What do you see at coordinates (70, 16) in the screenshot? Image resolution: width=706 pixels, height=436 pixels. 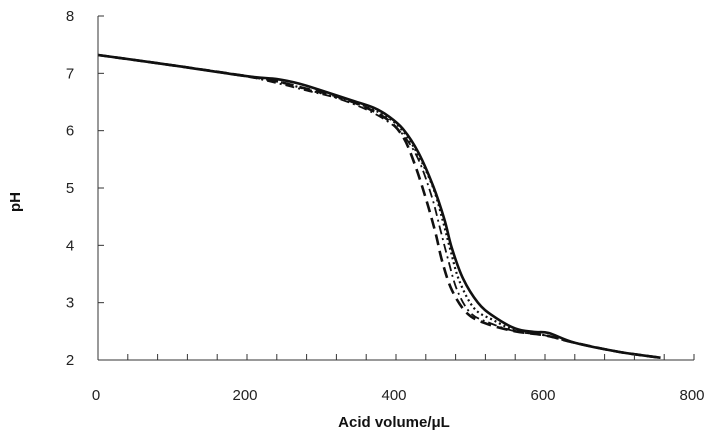 I see `y-tick-label: 8` at bounding box center [70, 16].